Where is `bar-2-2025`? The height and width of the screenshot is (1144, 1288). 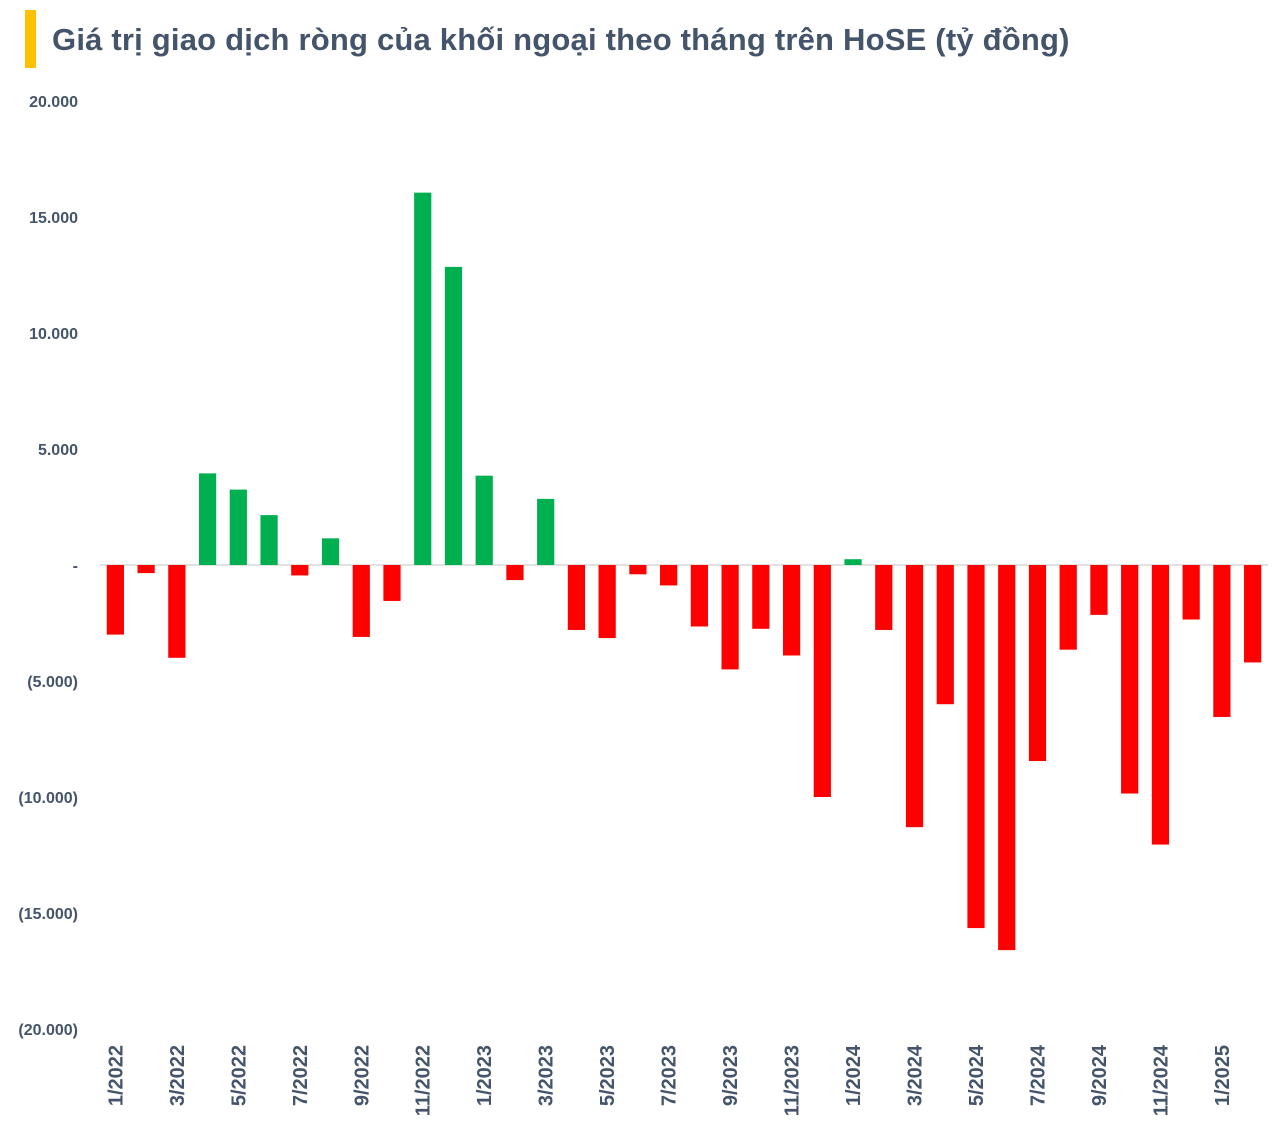 bar-2-2025 is located at coordinates (1253, 614).